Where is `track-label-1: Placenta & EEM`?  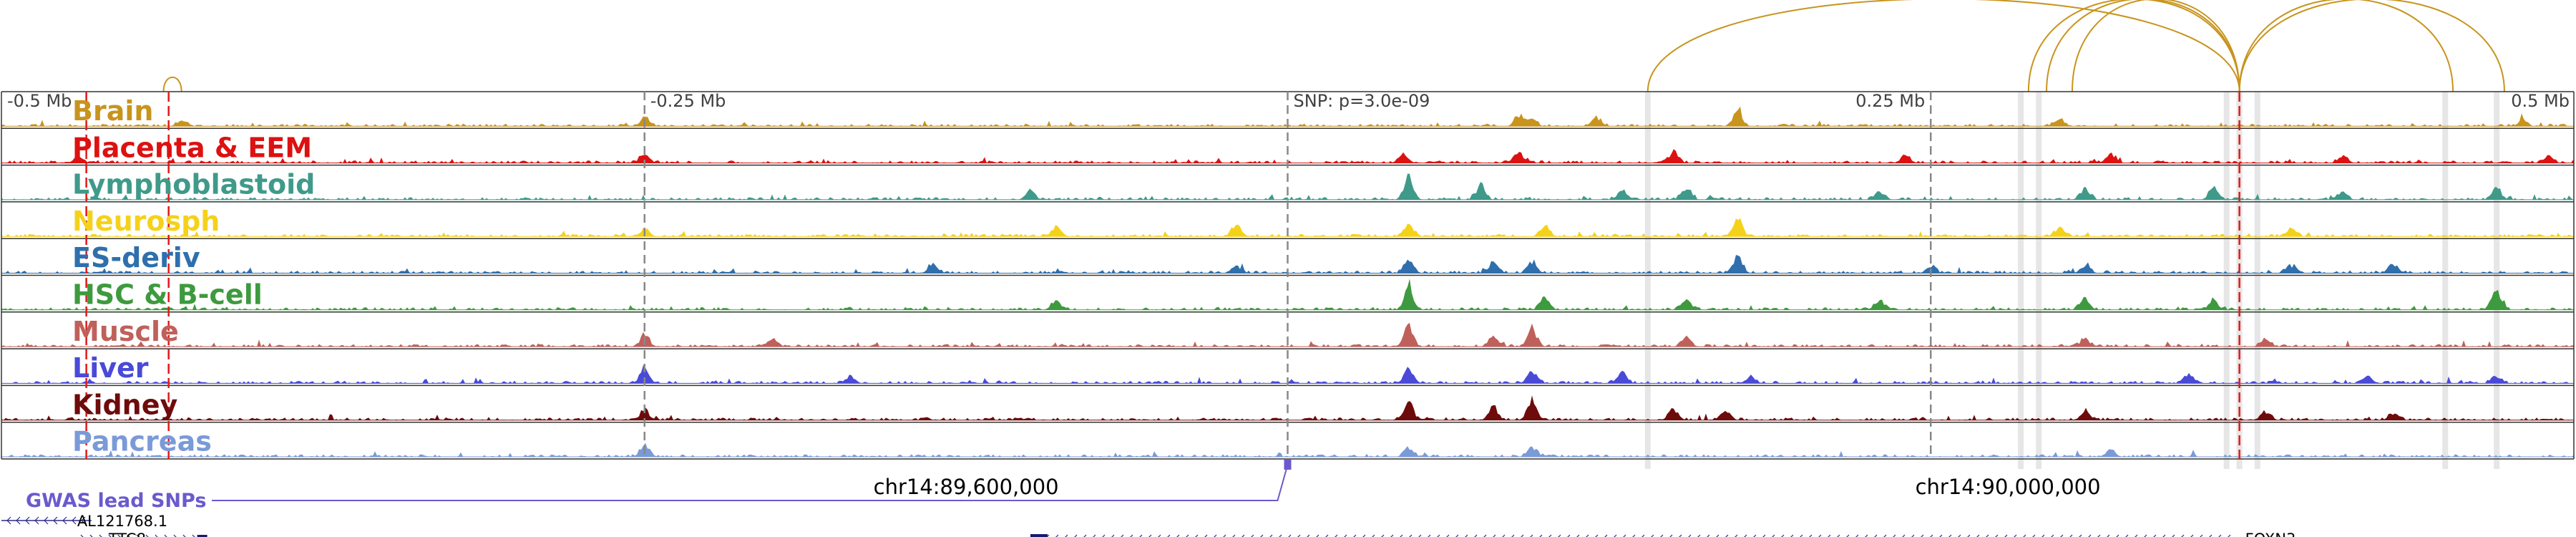 track-label-1: Placenta & EEM is located at coordinates (192, 147).